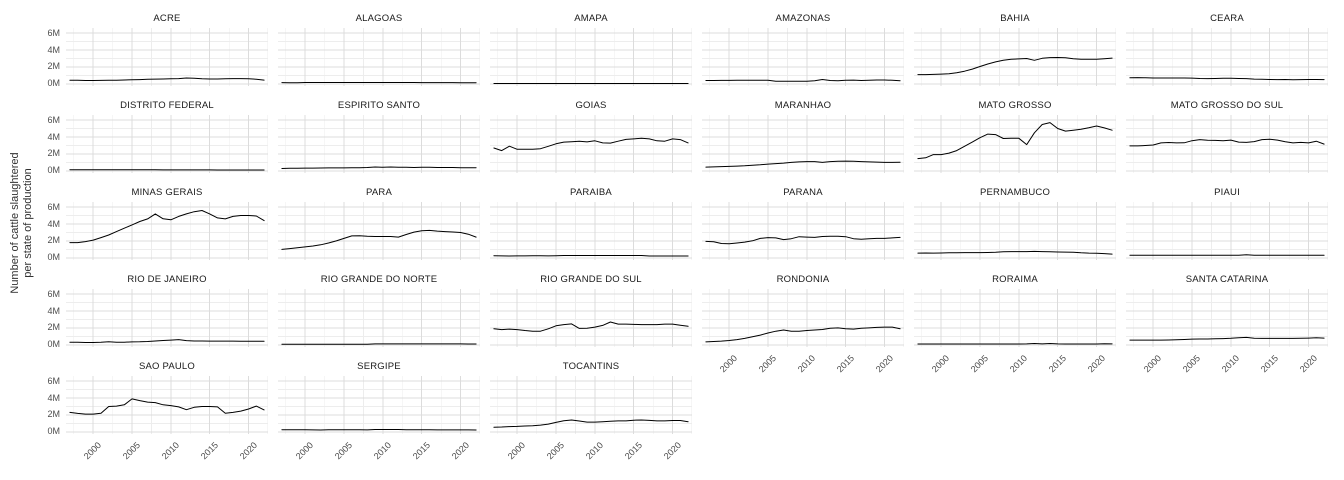 The image size is (1344, 480). Describe the element at coordinates (803, 334) in the screenshot. I see `line-series-rondonia` at that location.